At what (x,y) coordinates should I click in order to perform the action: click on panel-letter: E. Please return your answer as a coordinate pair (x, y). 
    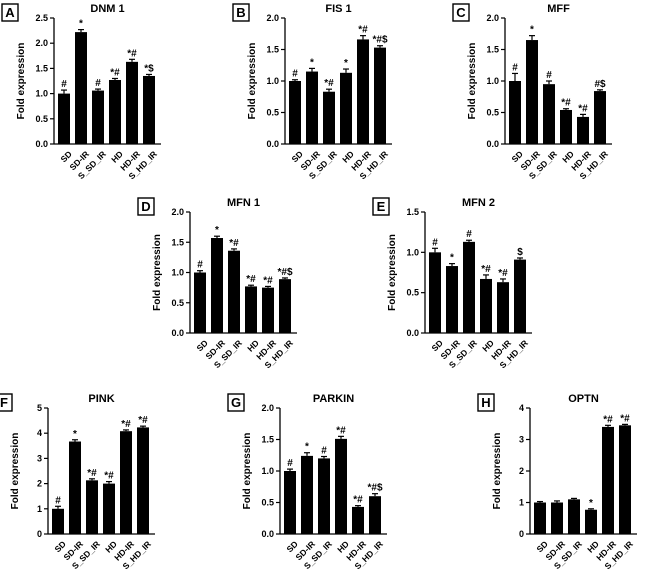
    Looking at the image, I should click on (381, 206).